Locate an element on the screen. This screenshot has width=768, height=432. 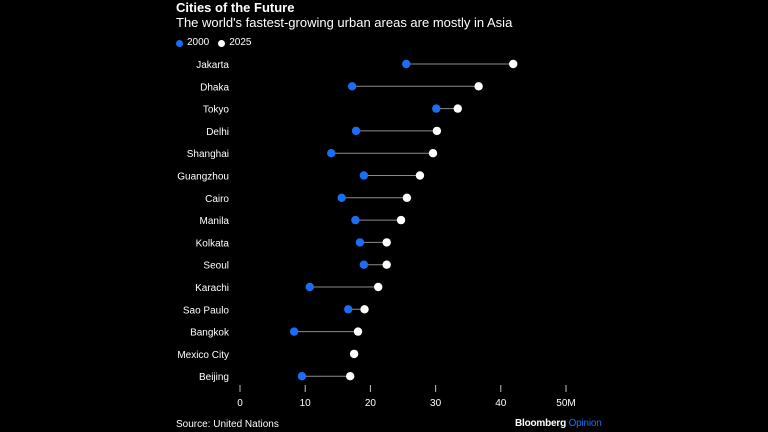
legend-item-2025: 2025 is located at coordinates (235, 43).